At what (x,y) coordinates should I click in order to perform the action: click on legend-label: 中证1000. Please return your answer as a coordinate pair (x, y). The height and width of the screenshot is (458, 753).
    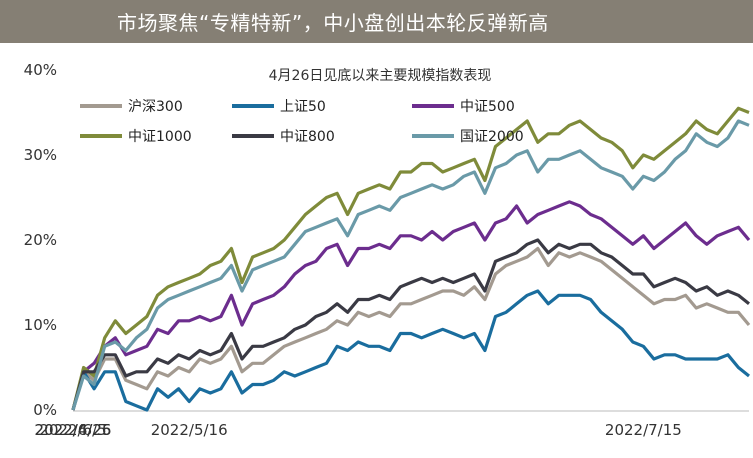
    Looking at the image, I should click on (160, 137).